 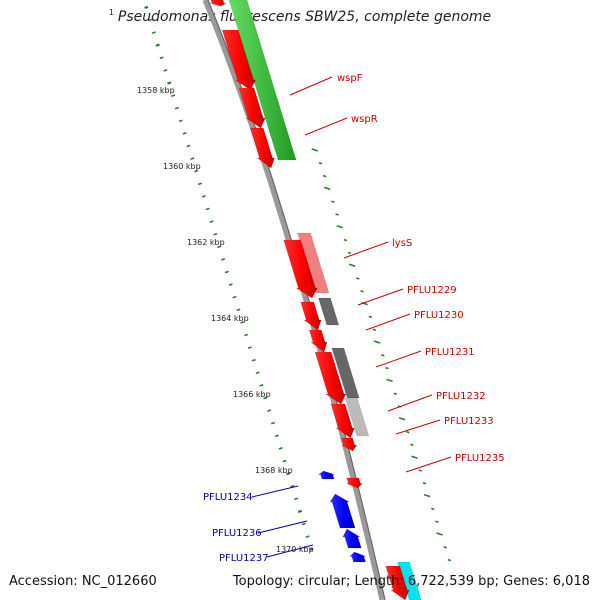 I want to click on gene-label-PFLU1236: PFLU1236, so click(x=237, y=533).